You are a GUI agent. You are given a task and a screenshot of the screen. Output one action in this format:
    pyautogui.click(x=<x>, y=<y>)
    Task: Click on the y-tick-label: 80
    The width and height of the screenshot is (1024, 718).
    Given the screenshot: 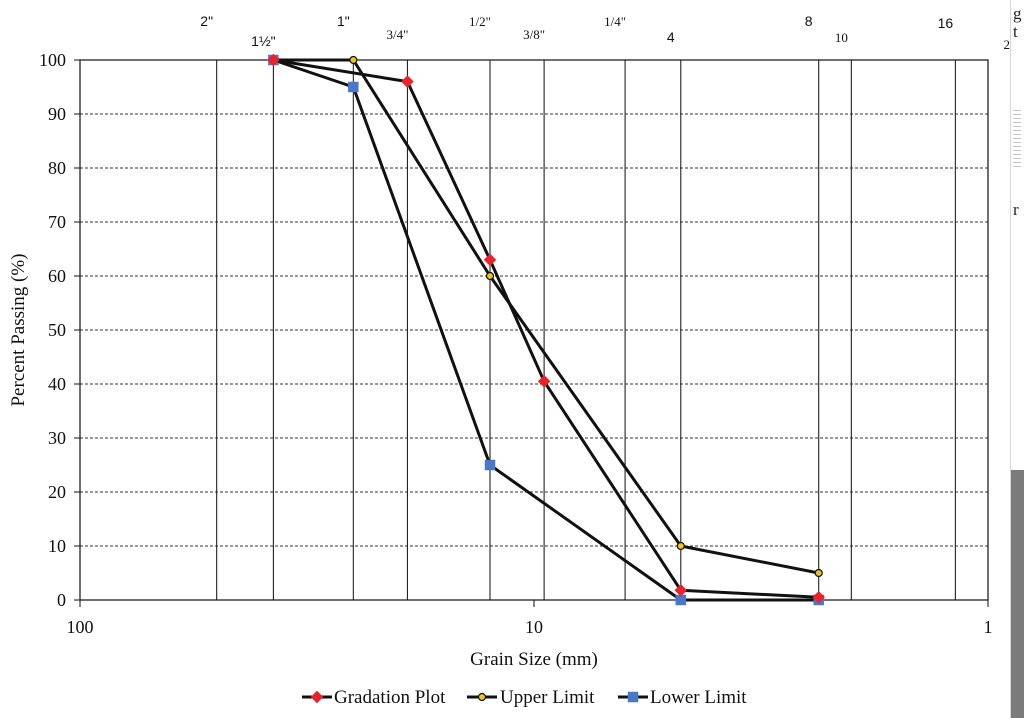 What is the action you would take?
    pyautogui.click(x=57, y=168)
    